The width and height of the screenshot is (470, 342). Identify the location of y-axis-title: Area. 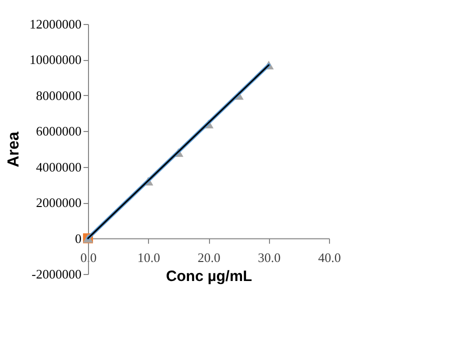
(14, 150).